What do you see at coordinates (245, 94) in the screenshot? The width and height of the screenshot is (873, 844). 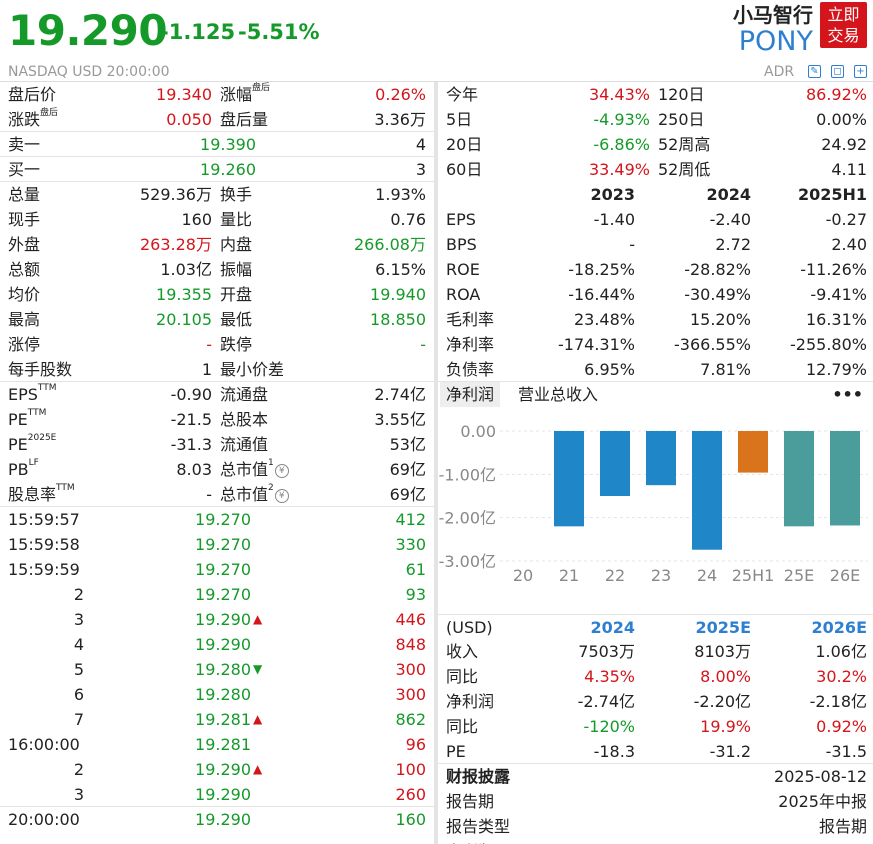 I see `row-label: 涨幅盘后` at bounding box center [245, 94].